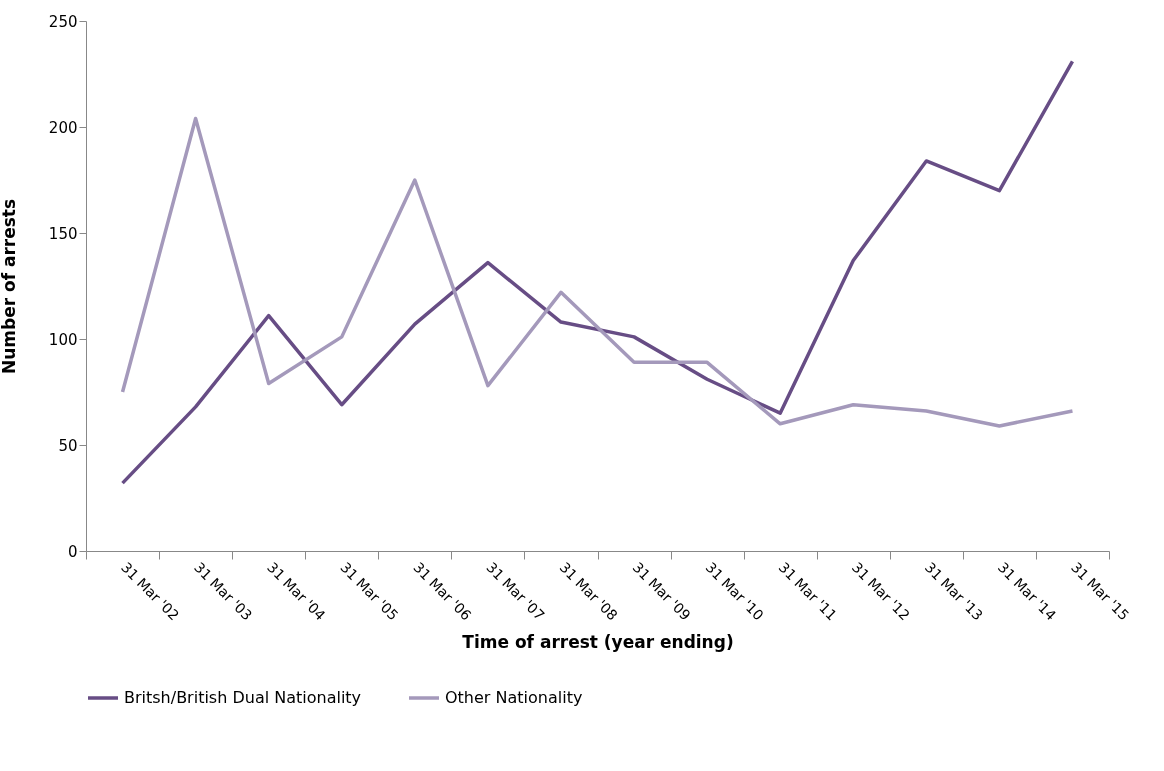  Describe the element at coordinates (150, 591) in the screenshot. I see `x-tick-label: 31 Mar '02` at that location.